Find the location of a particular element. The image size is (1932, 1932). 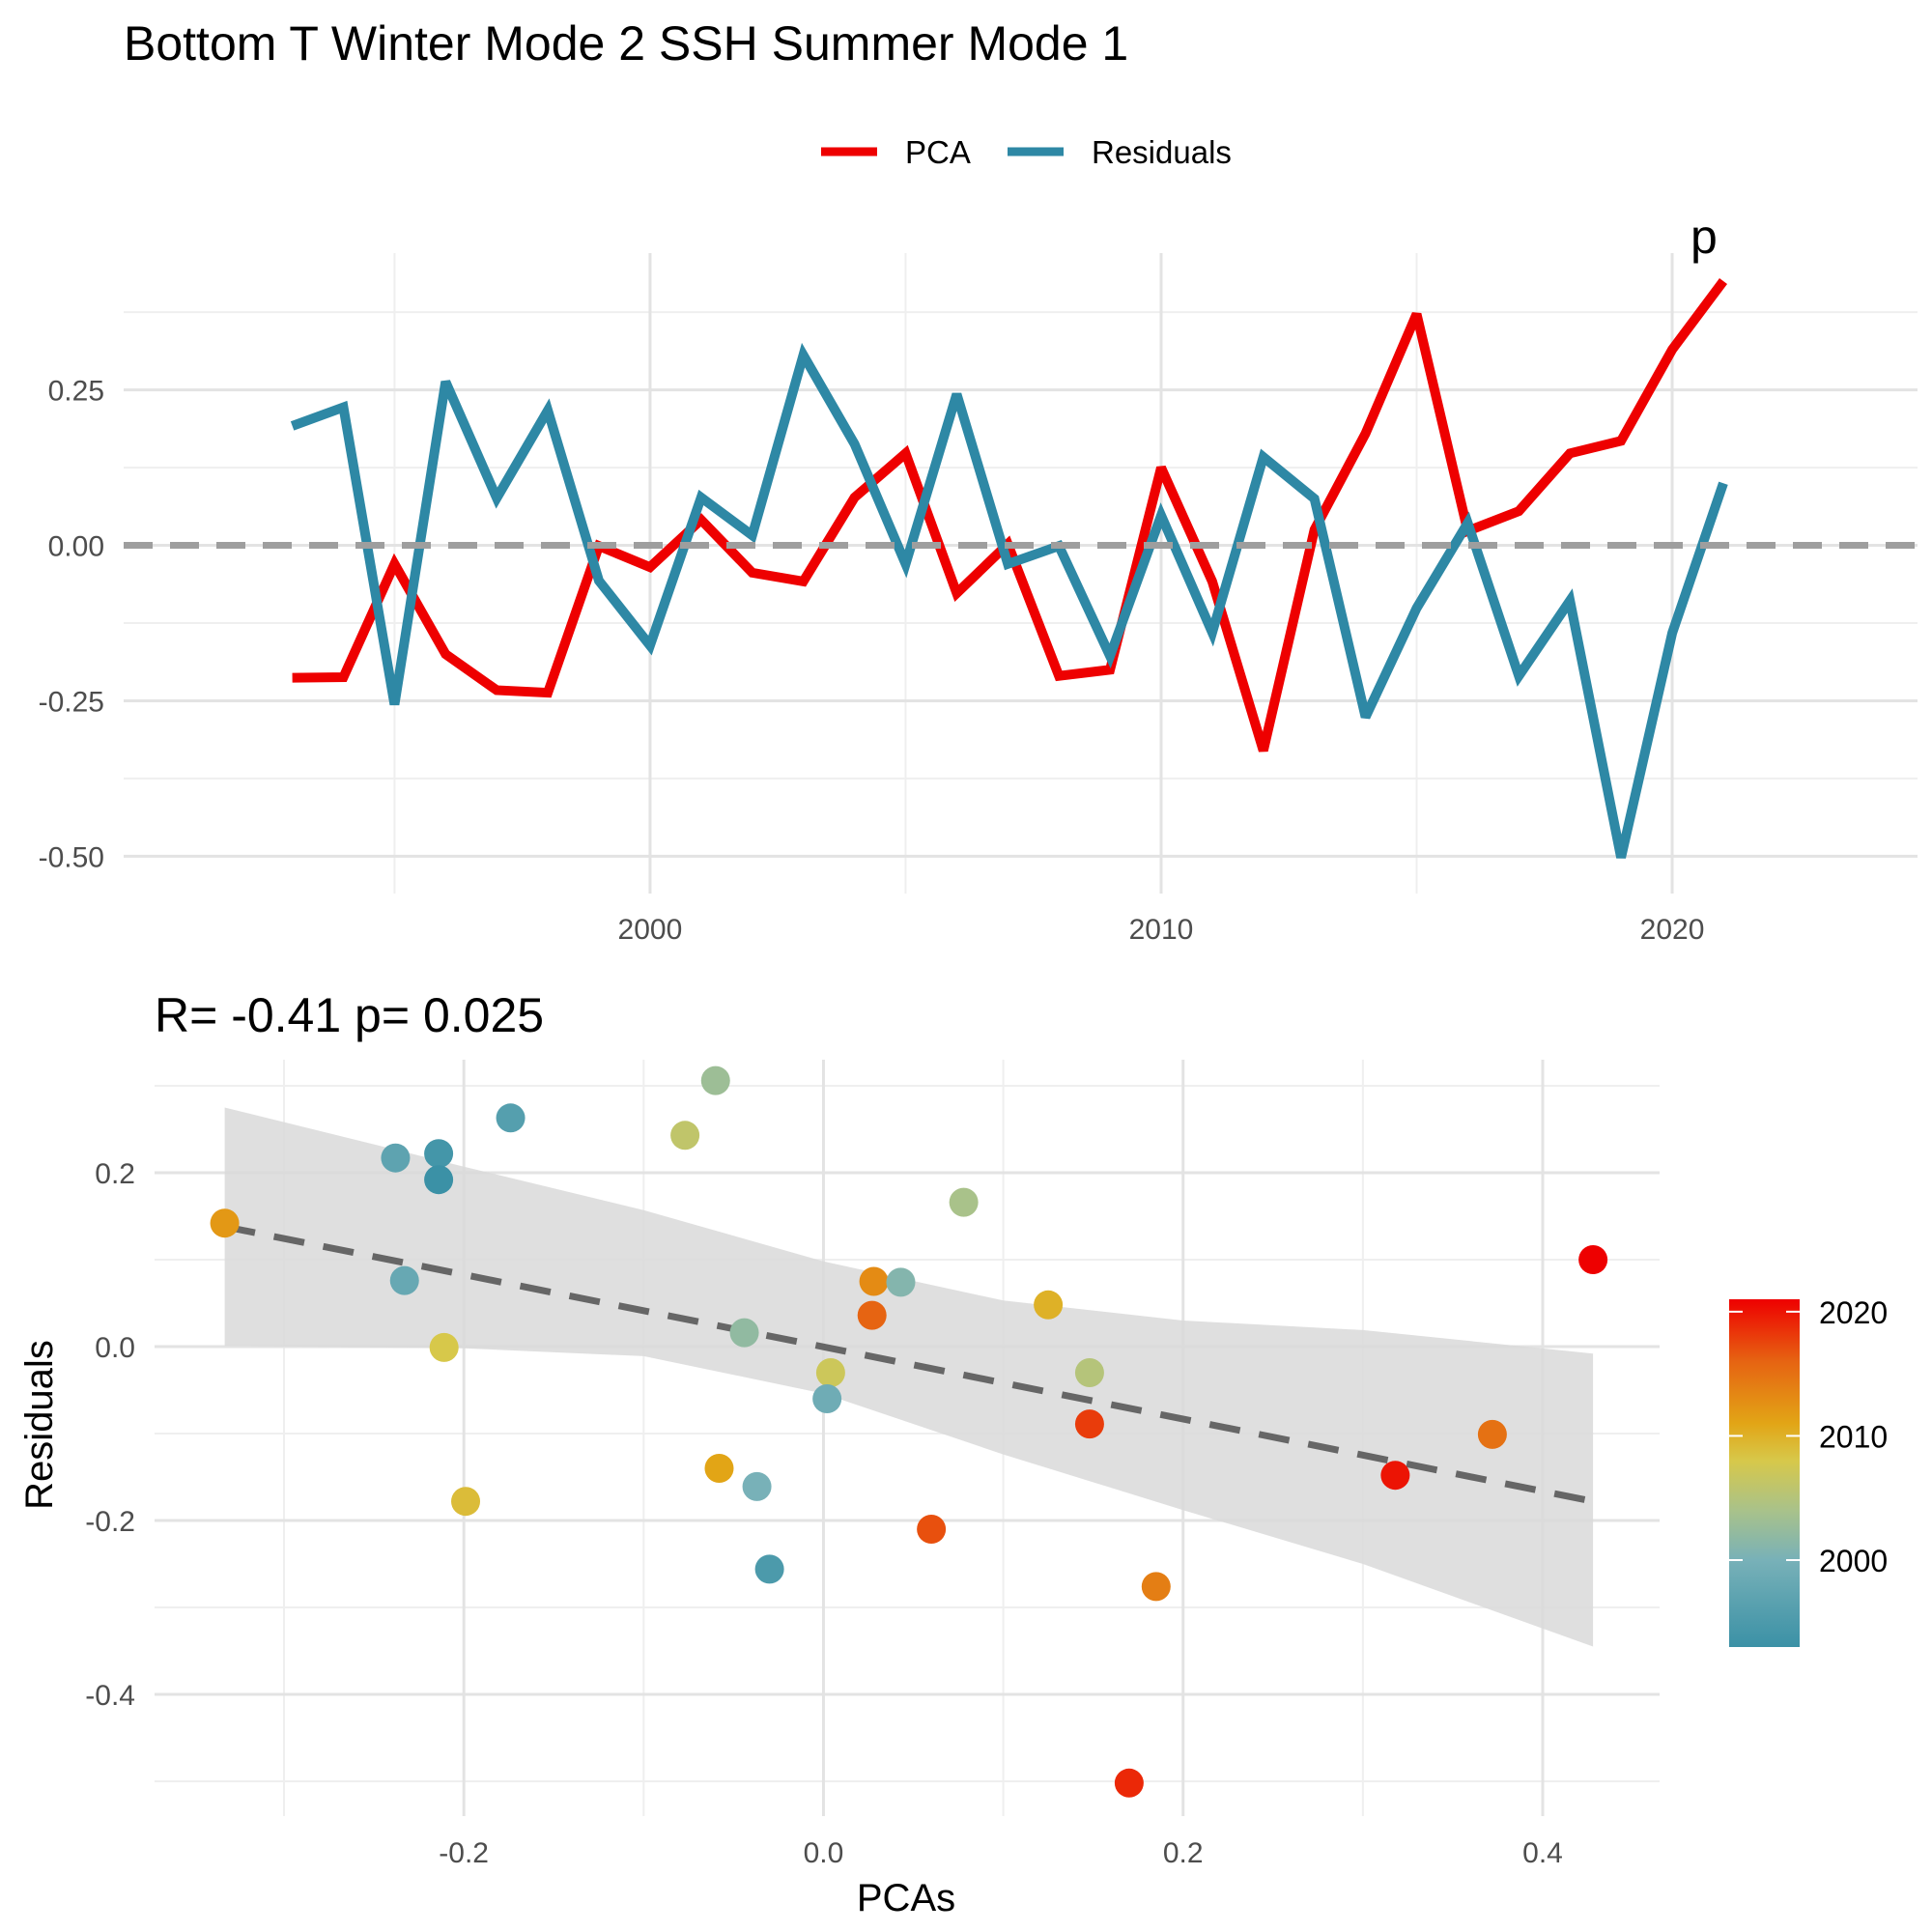

colorbar-gradient is located at coordinates (1764, 1473).